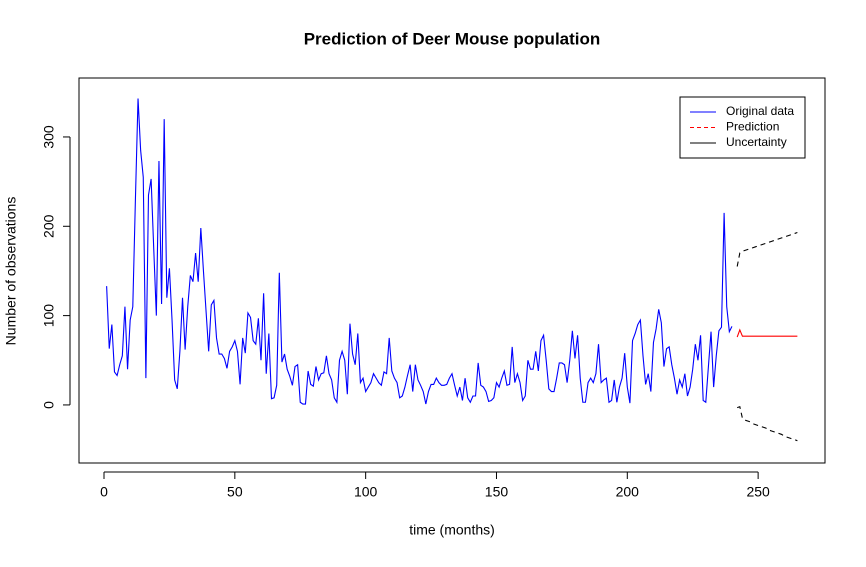 The image size is (866, 567). What do you see at coordinates (752, 127) in the screenshot?
I see `legend-label: Prediction` at bounding box center [752, 127].